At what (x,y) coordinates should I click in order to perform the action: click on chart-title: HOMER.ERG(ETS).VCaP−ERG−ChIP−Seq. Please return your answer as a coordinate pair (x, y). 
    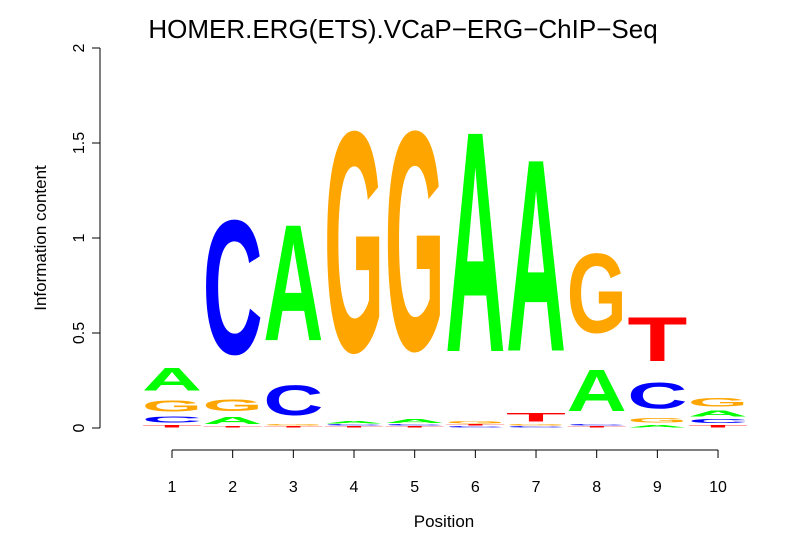
    Looking at the image, I should click on (402, 29).